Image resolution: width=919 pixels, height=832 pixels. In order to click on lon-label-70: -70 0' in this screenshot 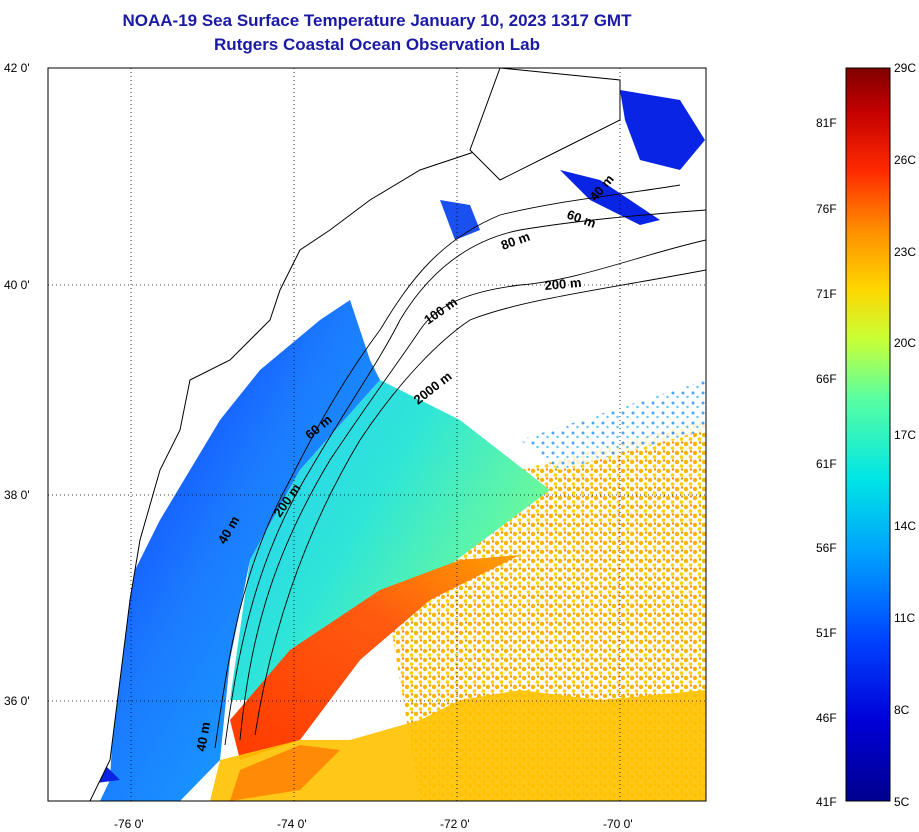, I will do `click(618, 824)`.